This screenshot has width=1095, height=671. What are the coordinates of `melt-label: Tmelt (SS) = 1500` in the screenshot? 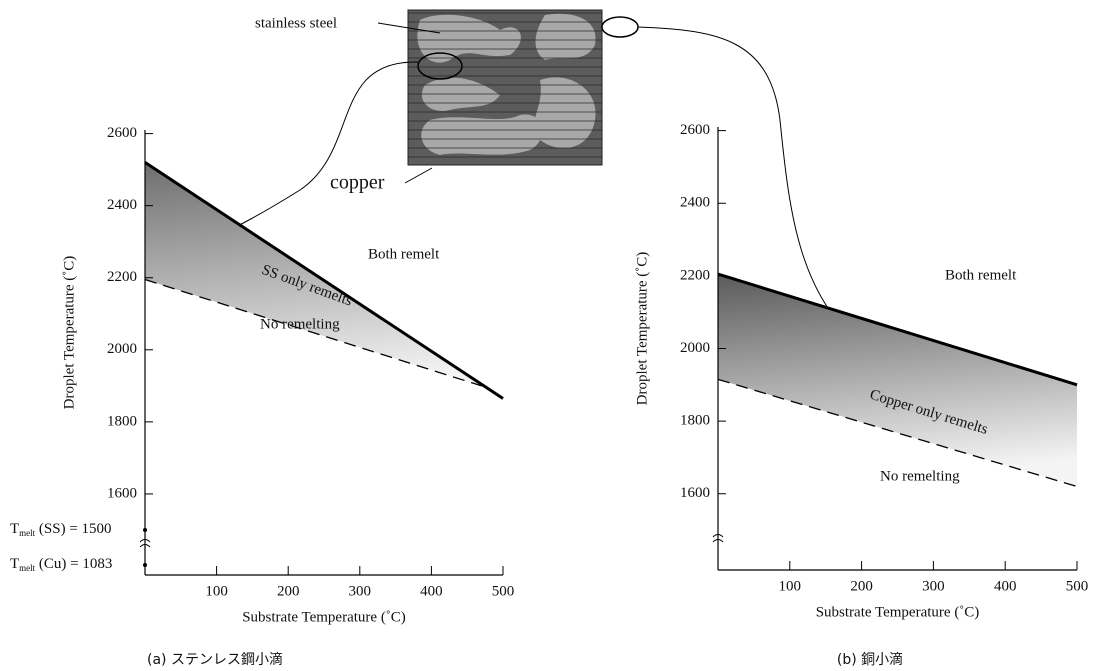 It's located at (61, 529).